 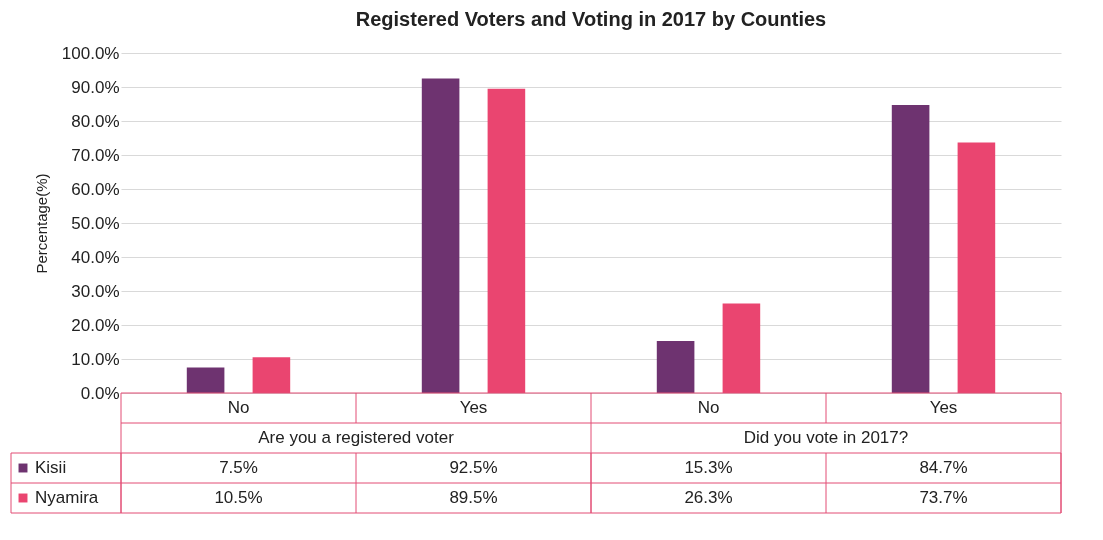 I want to click on y-tick-label: 100.0%, so click(x=90, y=53).